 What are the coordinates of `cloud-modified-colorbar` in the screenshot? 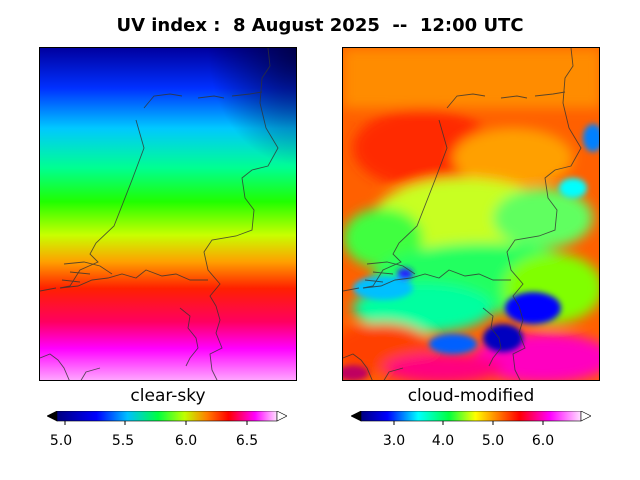 It's located at (471, 421).